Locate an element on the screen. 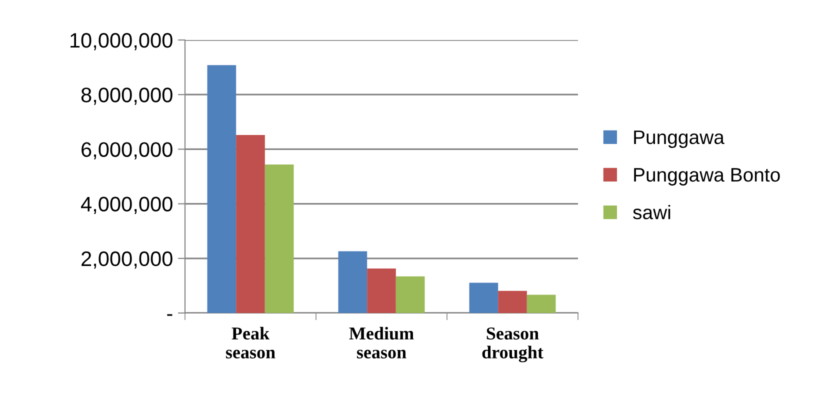  legend-label: Punggawa is located at coordinates (679, 139).